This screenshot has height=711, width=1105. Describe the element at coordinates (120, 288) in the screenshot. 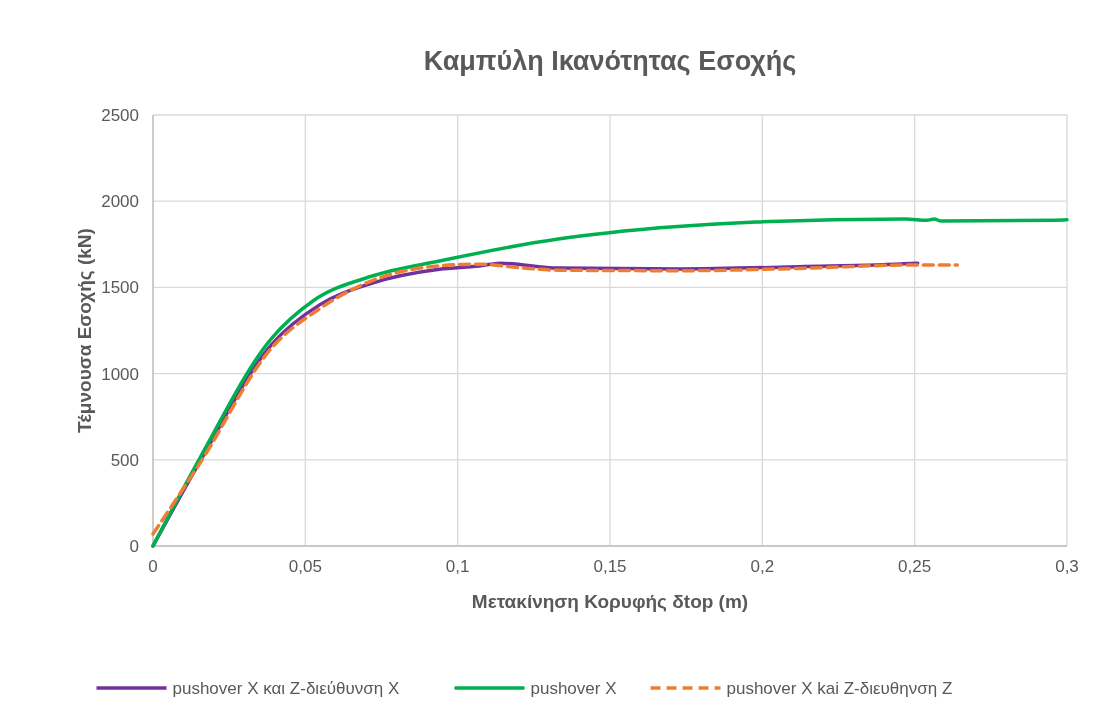

I see `y-tick-label: 1500` at that location.